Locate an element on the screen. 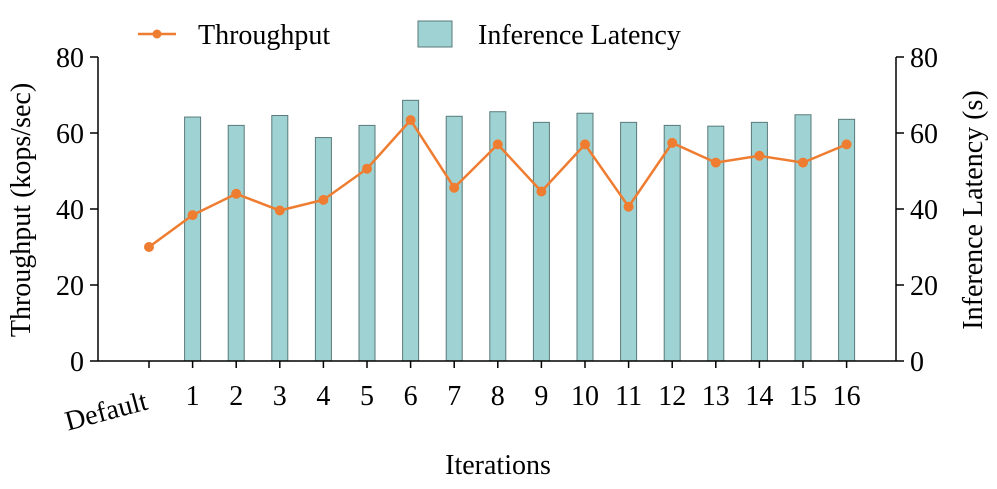 The height and width of the screenshot is (489, 997). y-tick-label-right-20: 20 is located at coordinates (924, 286).